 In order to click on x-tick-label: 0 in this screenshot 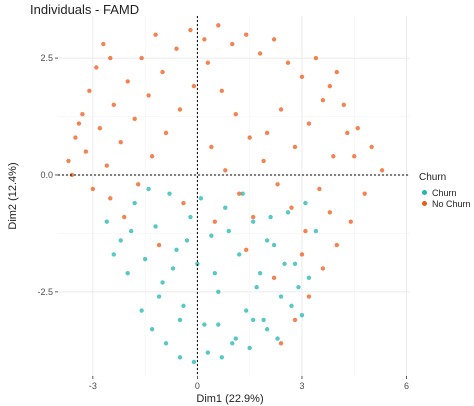, I will do `click(197, 386)`.